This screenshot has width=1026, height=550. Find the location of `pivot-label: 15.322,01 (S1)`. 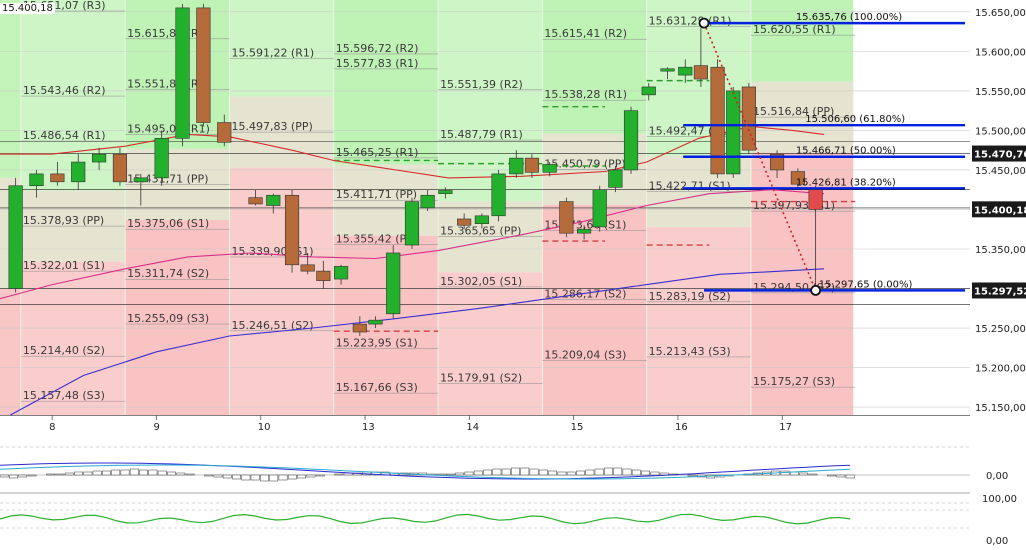

pivot-label: 15.322,01 (S1) is located at coordinates (64, 265).